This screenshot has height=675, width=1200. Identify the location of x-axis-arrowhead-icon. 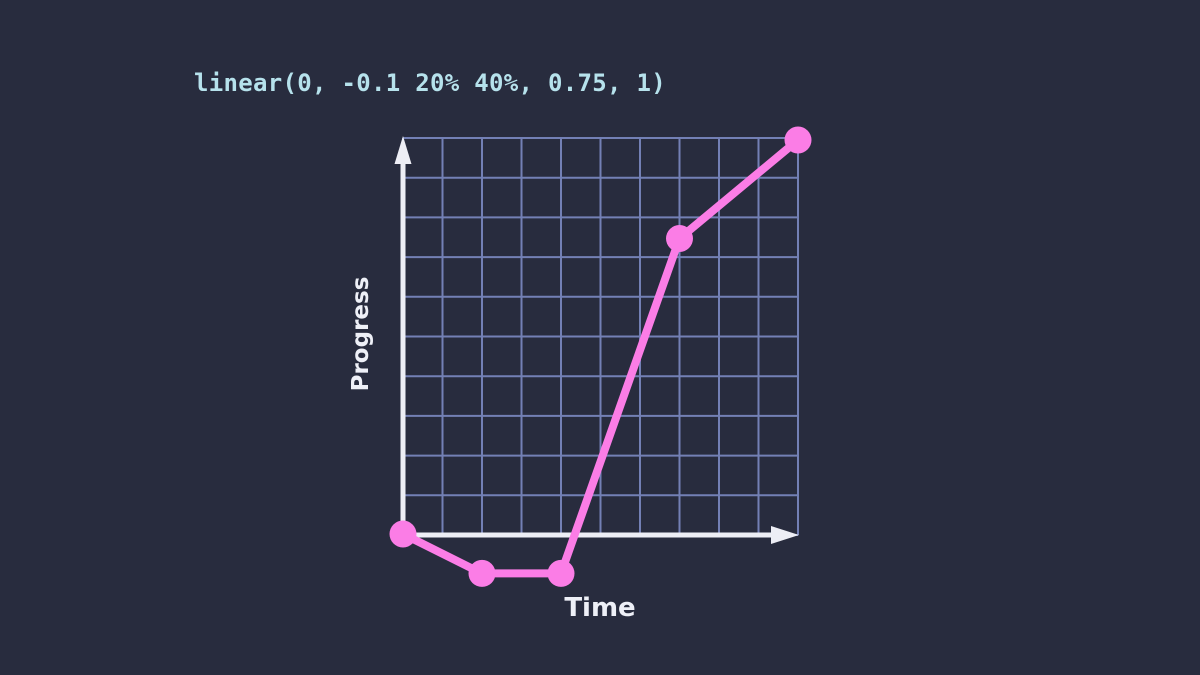
(785, 535).